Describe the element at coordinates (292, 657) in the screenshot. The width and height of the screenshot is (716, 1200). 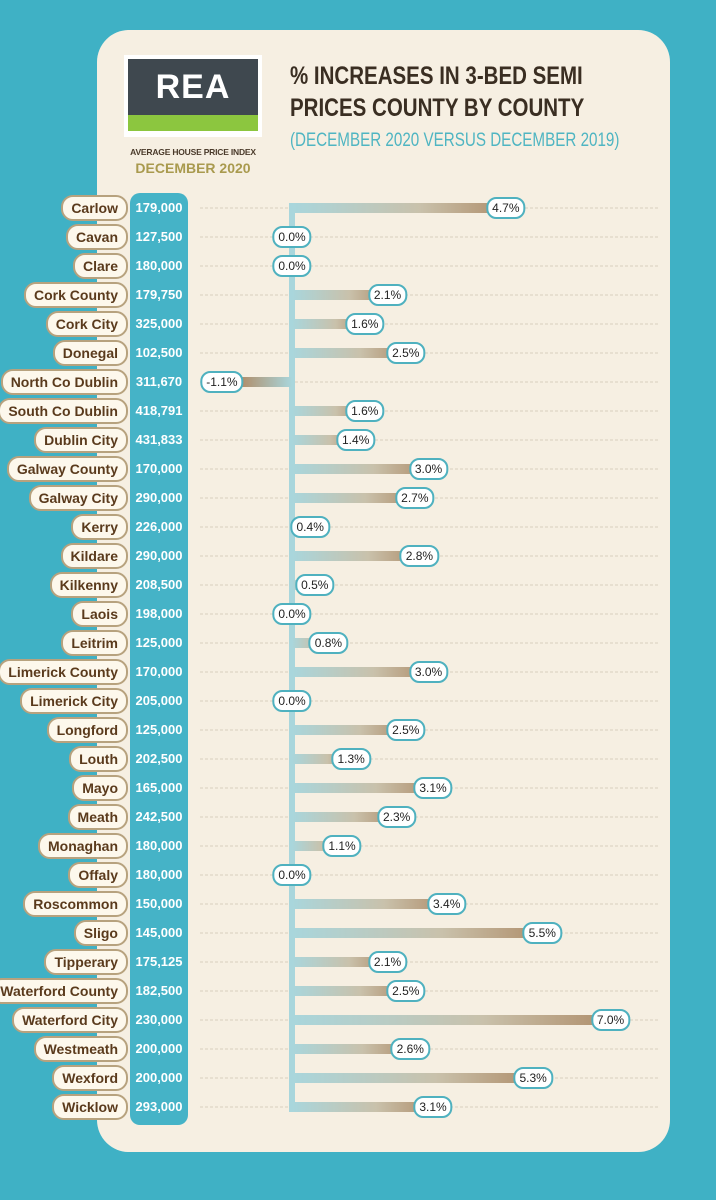
I see `axis-trunk` at that location.